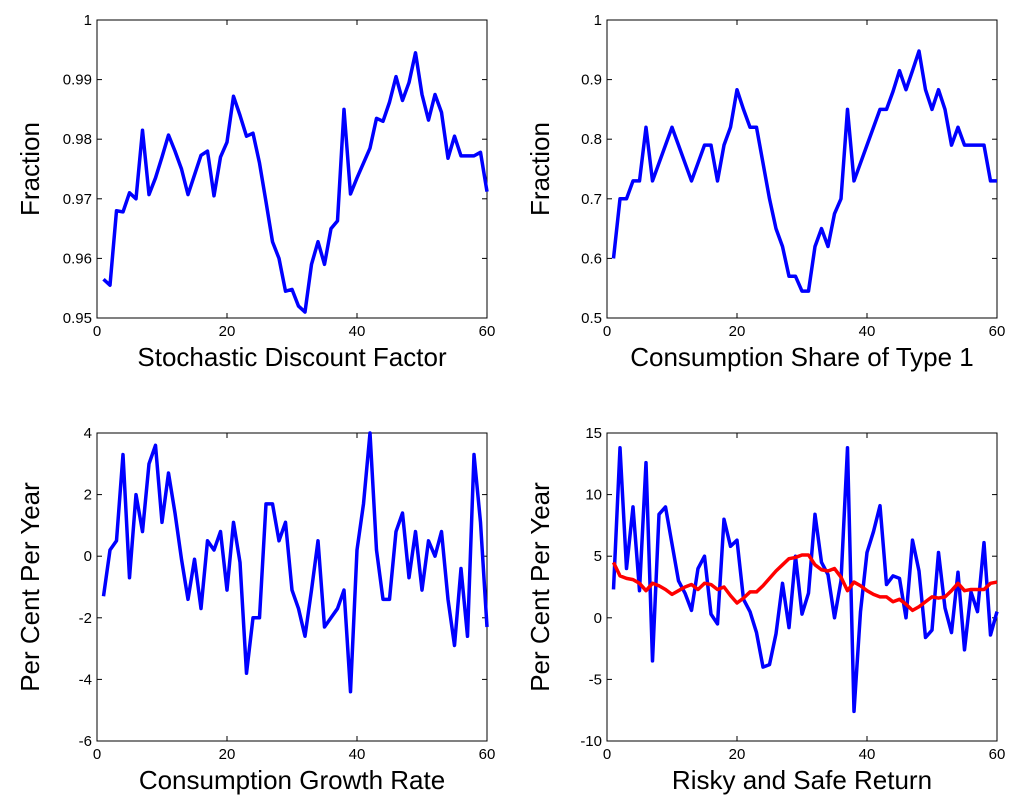  I want to click on x-axis-label: Stochastic Discount Factor, so click(292, 357).